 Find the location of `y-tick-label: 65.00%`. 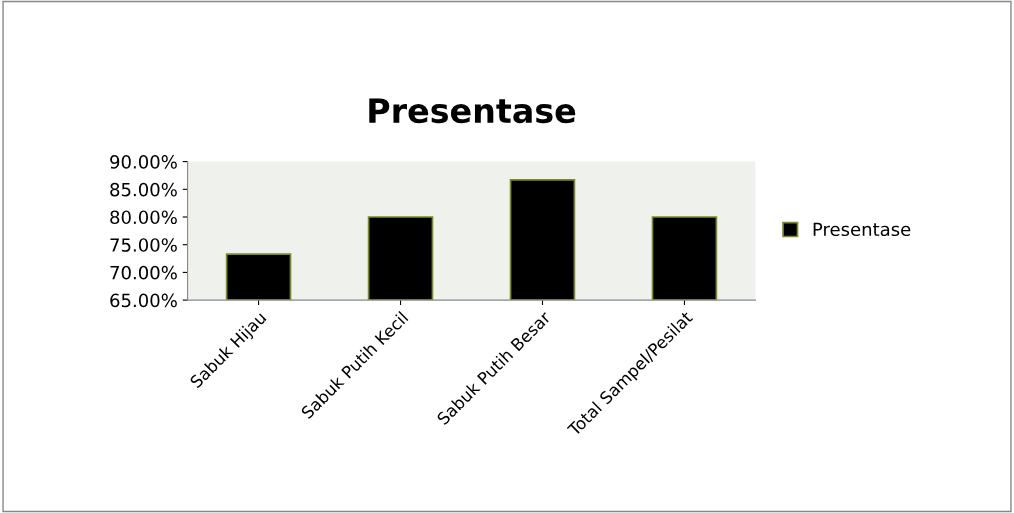

y-tick-label: 65.00% is located at coordinates (143, 300).